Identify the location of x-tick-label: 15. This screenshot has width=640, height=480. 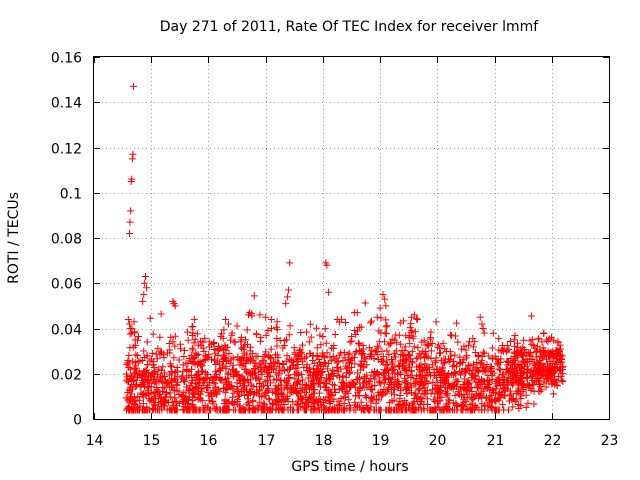
(152, 441).